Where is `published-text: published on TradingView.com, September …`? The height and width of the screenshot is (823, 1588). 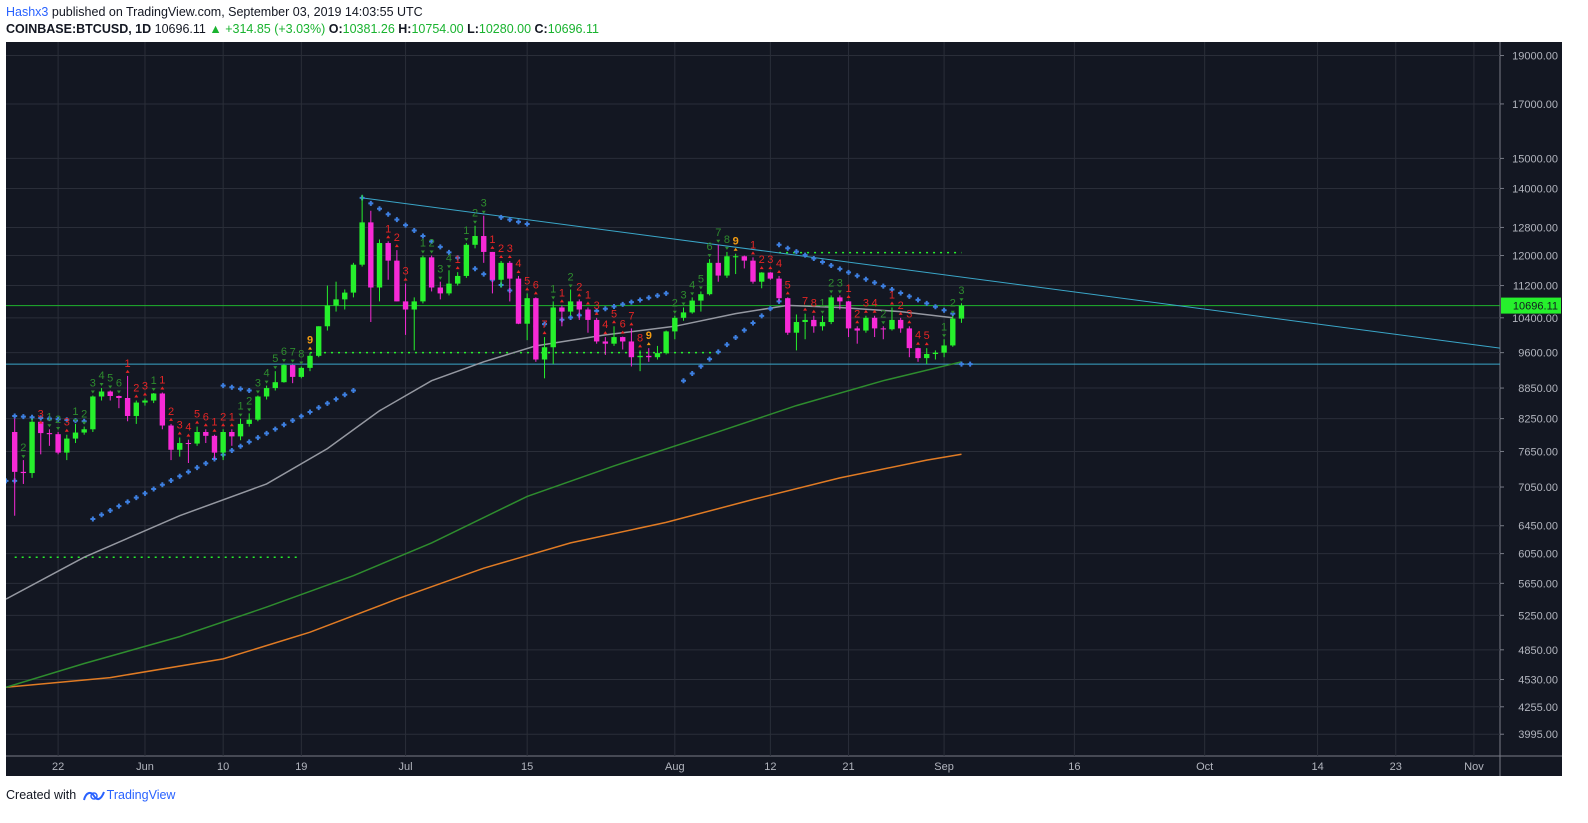 published-text: published on TradingView.com, September … is located at coordinates (237, 12).